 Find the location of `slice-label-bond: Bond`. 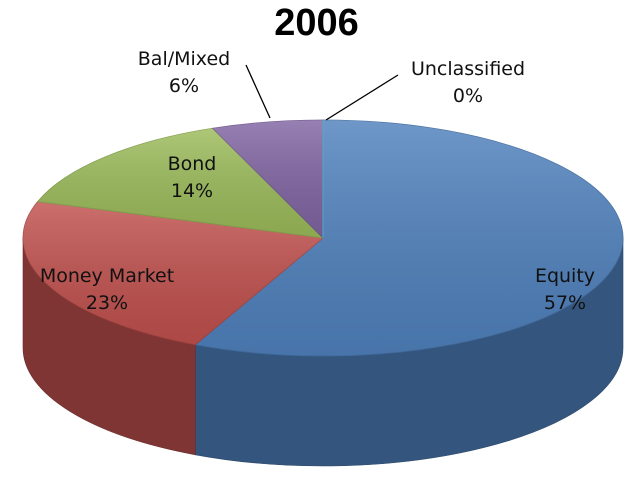

slice-label-bond: Bond is located at coordinates (192, 164).